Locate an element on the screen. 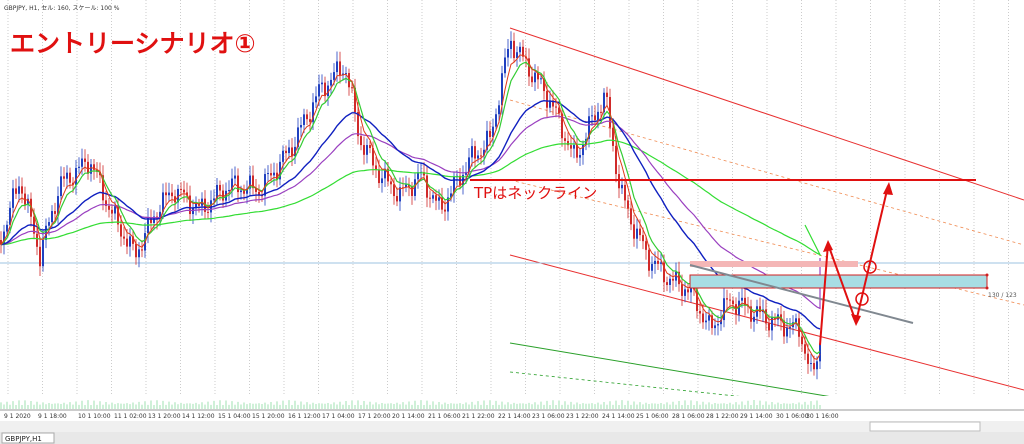 The image size is (1024, 444). time-label: 14 1 12:00 is located at coordinates (198, 416).